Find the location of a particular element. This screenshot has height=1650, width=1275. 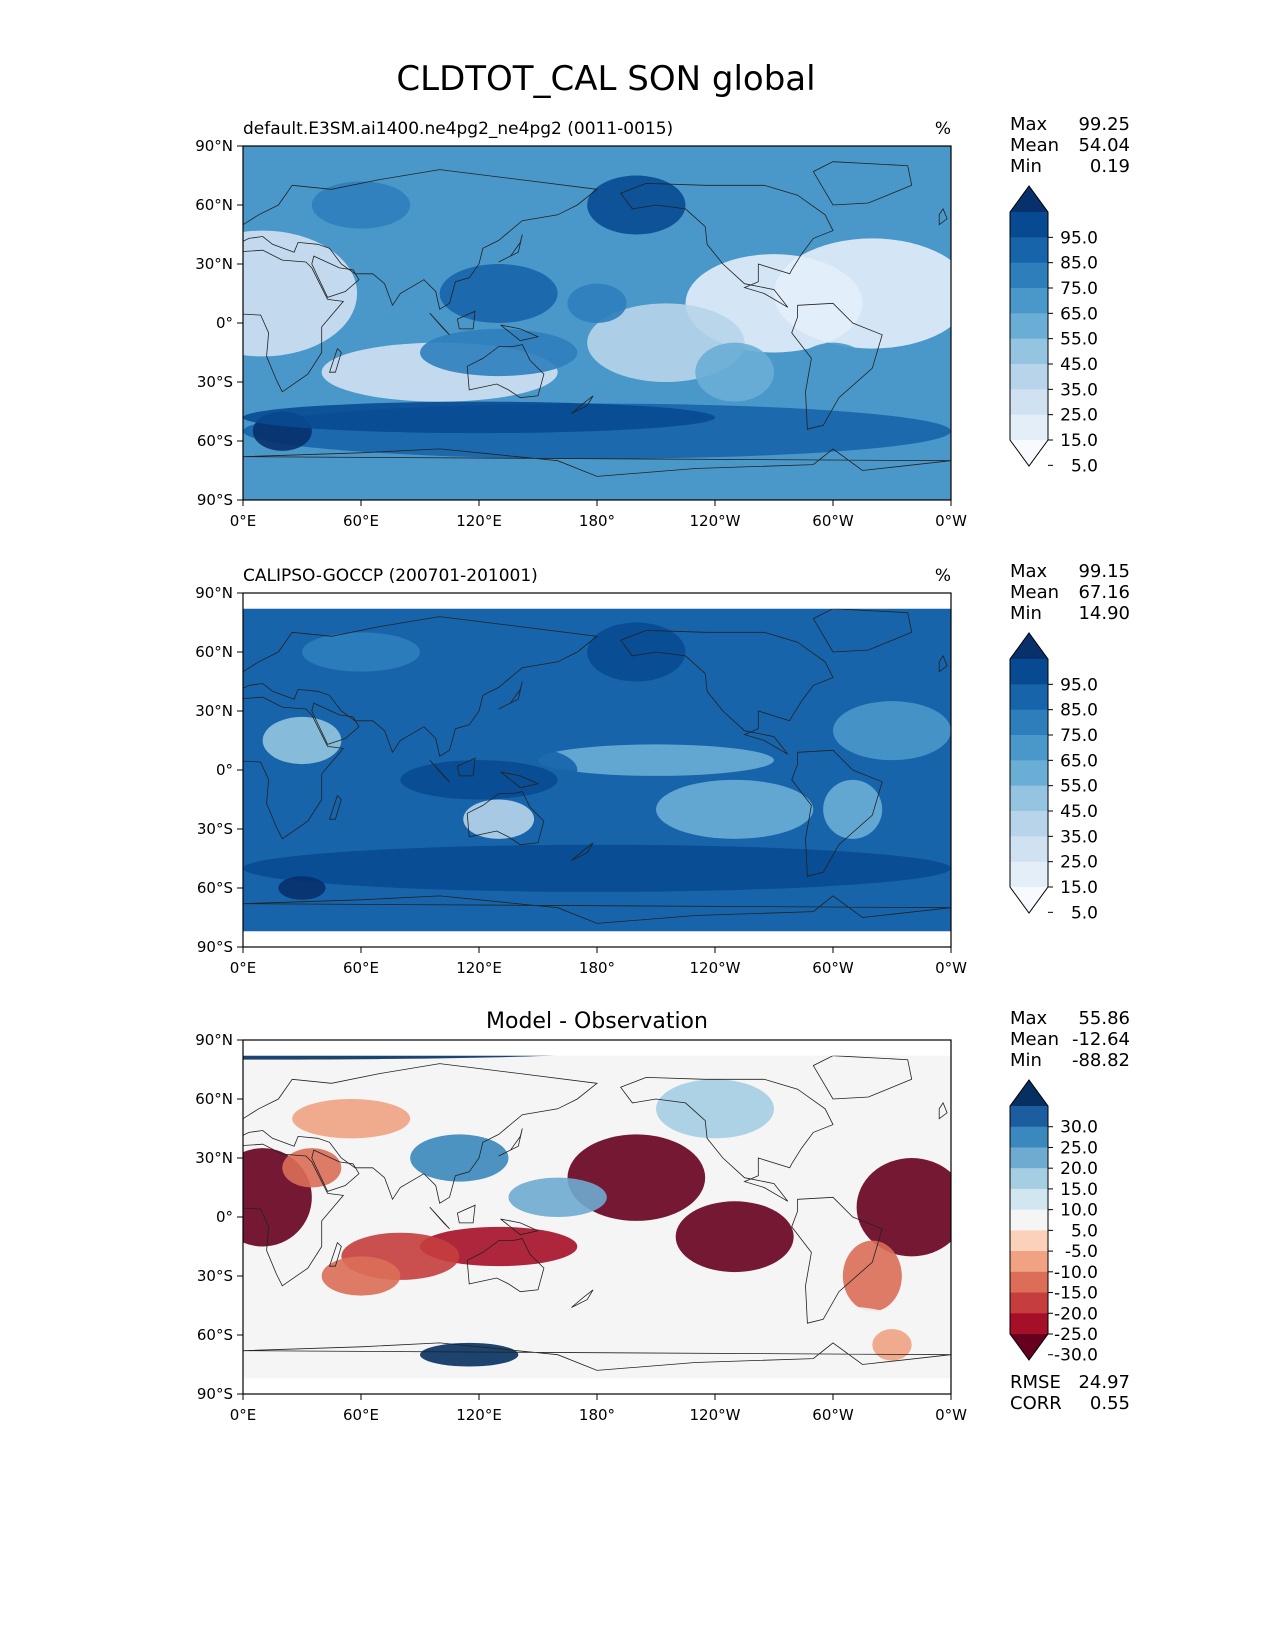

colorbar-extend-bottom is located at coordinates (1029, 900).